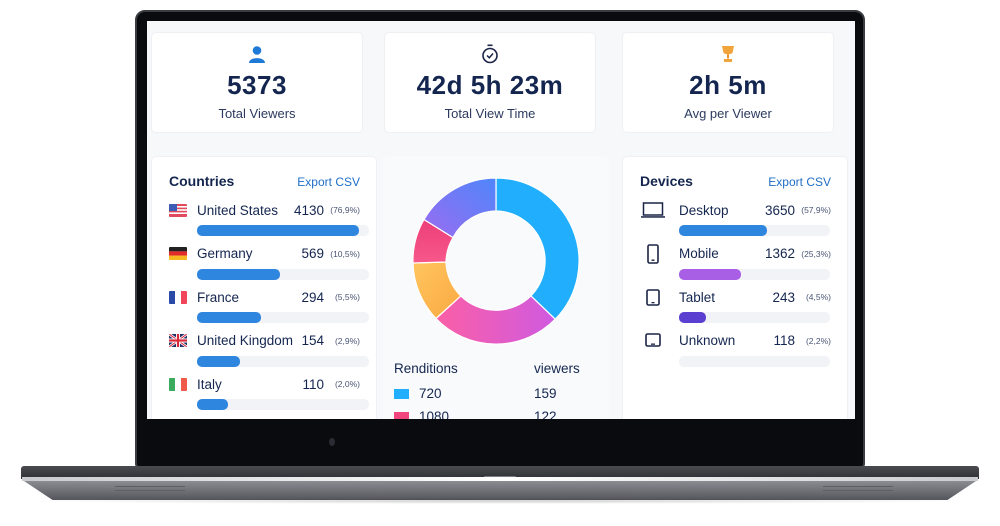  Describe the element at coordinates (500, 490) in the screenshot. I see `laptop-base-bottom` at that location.